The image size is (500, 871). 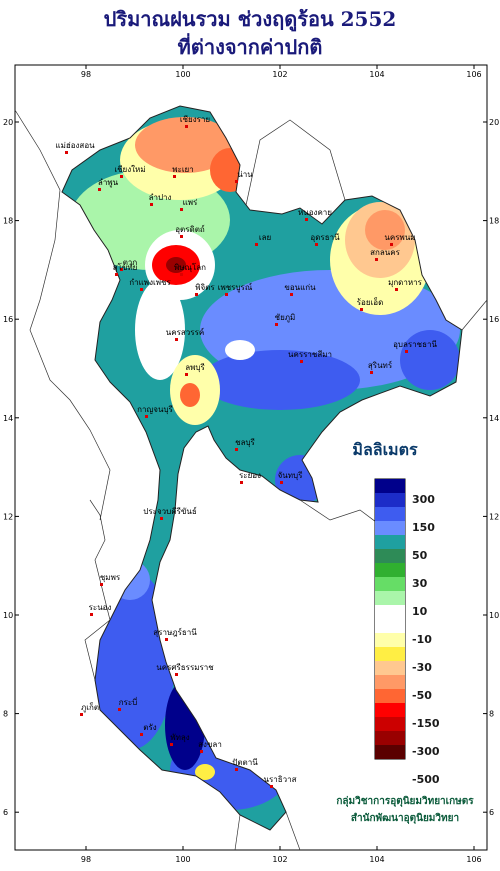 I want to click on place-label: หนองคาย, so click(x=315, y=212).